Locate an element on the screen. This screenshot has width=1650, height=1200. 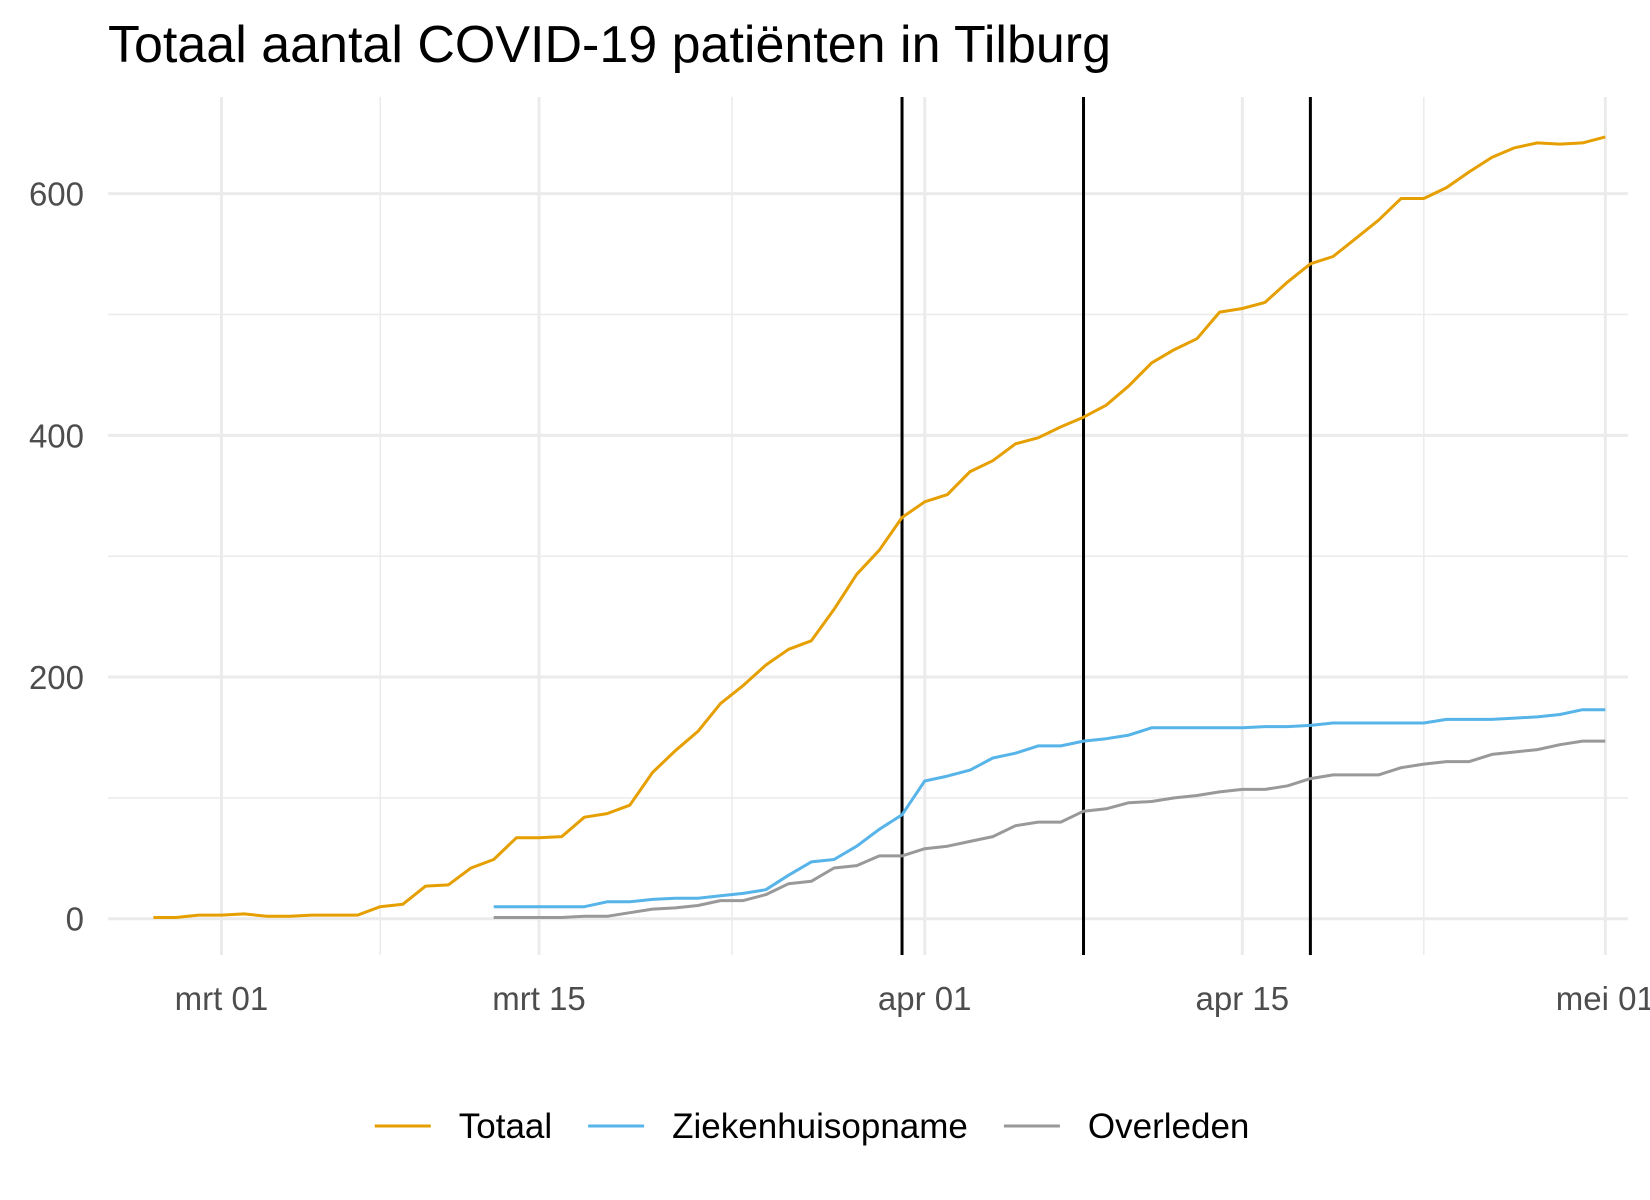
legend-label: Ziekenhuisopname is located at coordinates (820, 1126).